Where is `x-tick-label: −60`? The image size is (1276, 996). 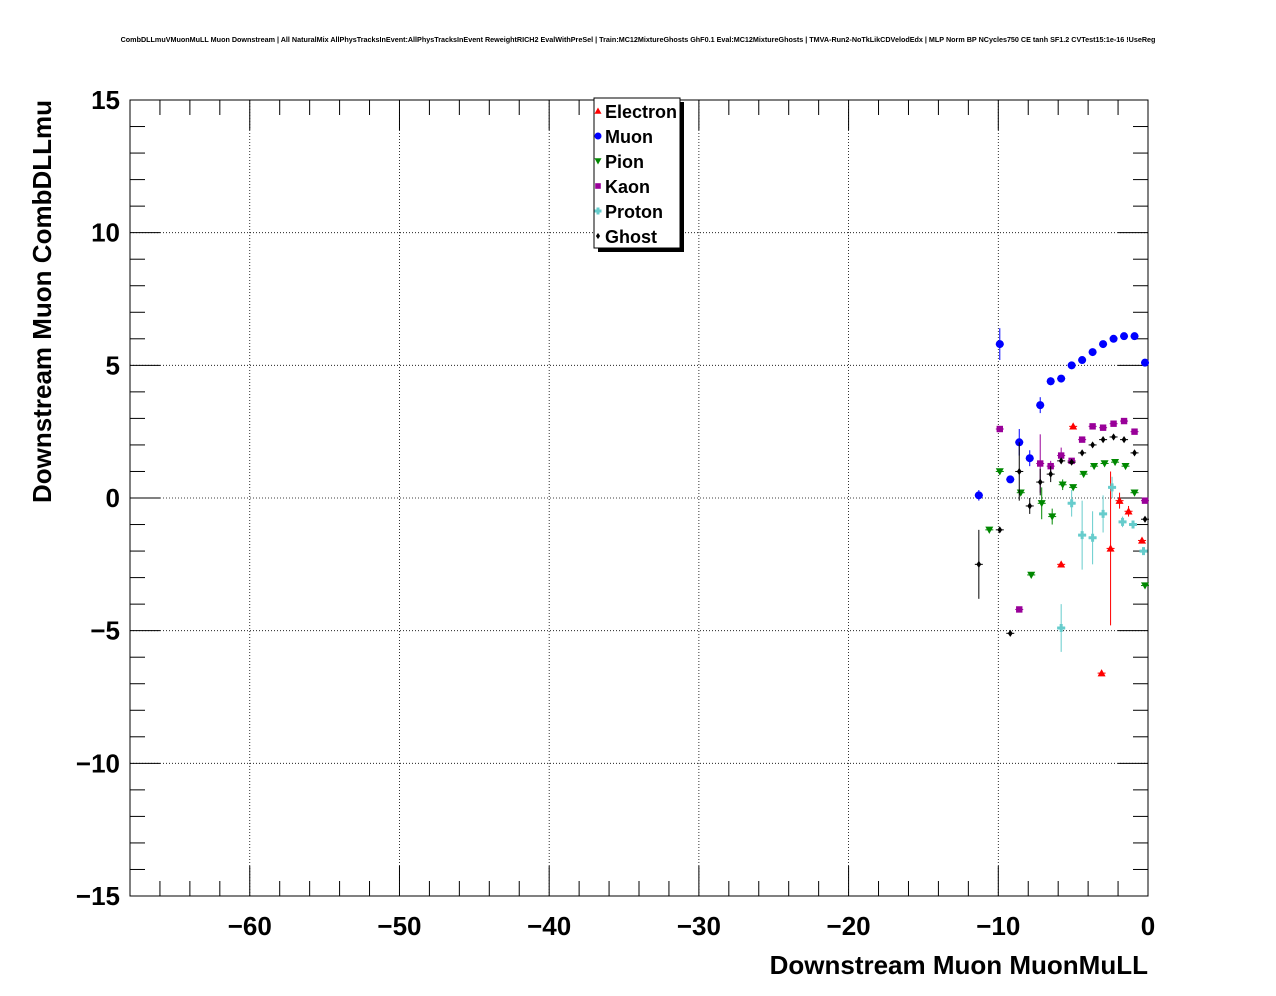 x-tick-label: −60 is located at coordinates (250, 926).